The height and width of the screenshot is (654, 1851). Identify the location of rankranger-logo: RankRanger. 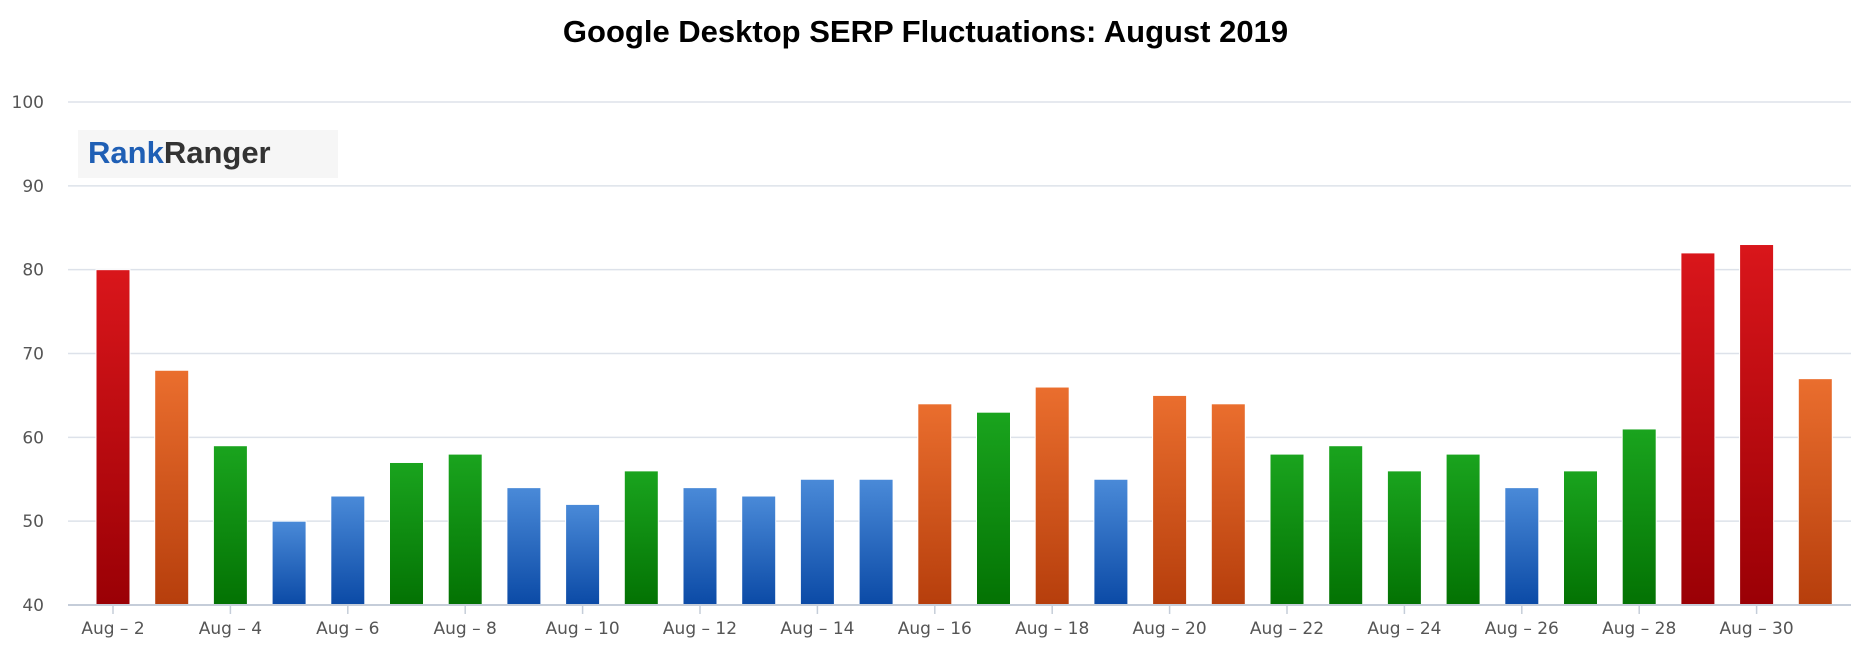
(208, 154).